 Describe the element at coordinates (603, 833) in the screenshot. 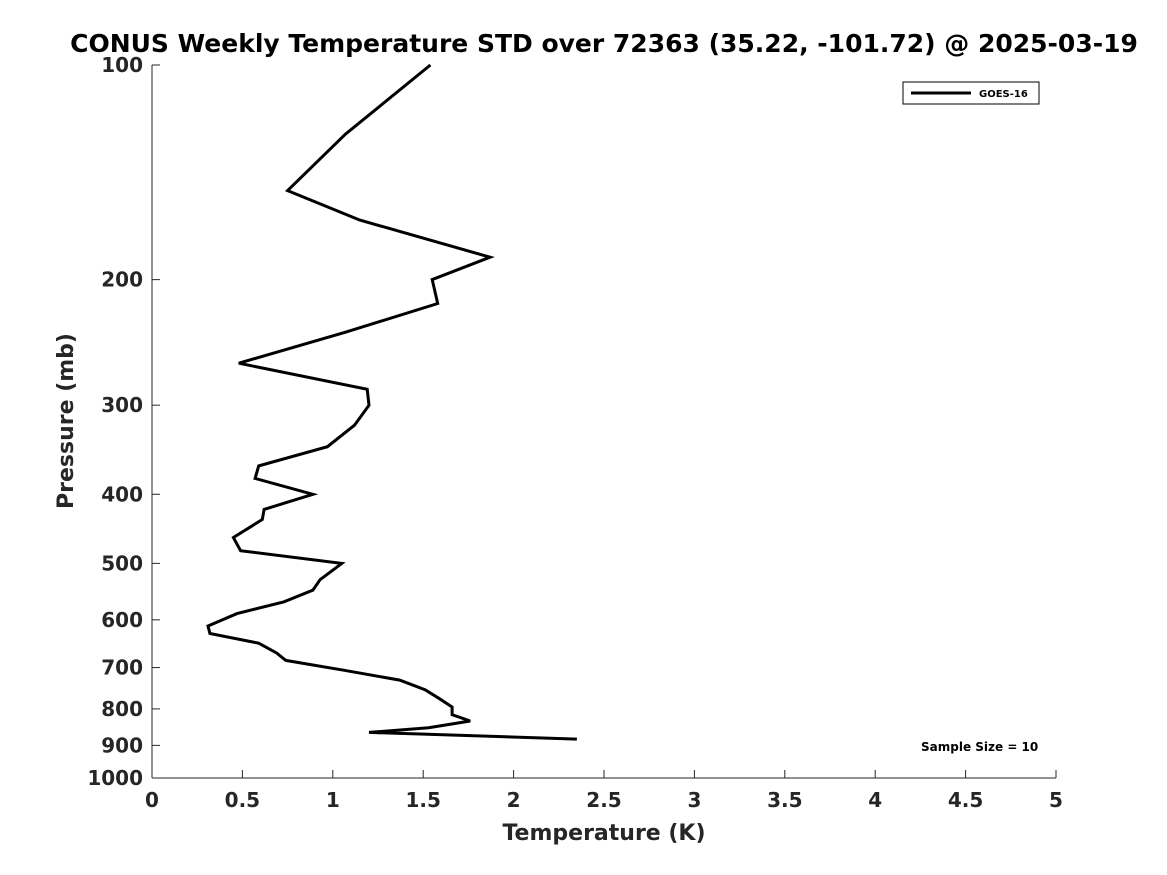

I see `x-axis-label: Temperature (K)` at that location.